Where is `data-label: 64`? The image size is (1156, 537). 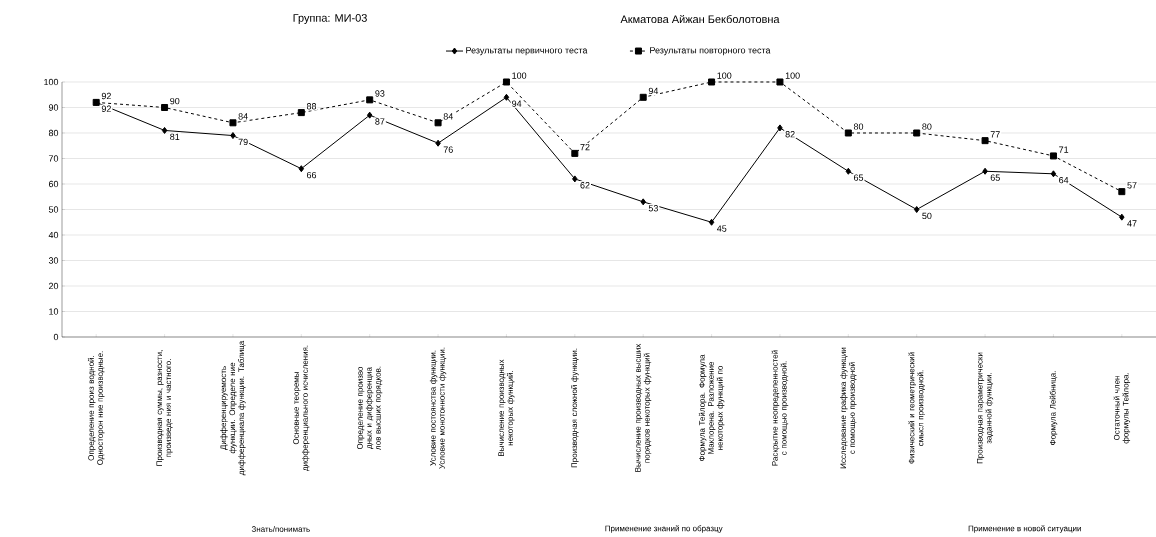 data-label: 64 is located at coordinates (1064, 180).